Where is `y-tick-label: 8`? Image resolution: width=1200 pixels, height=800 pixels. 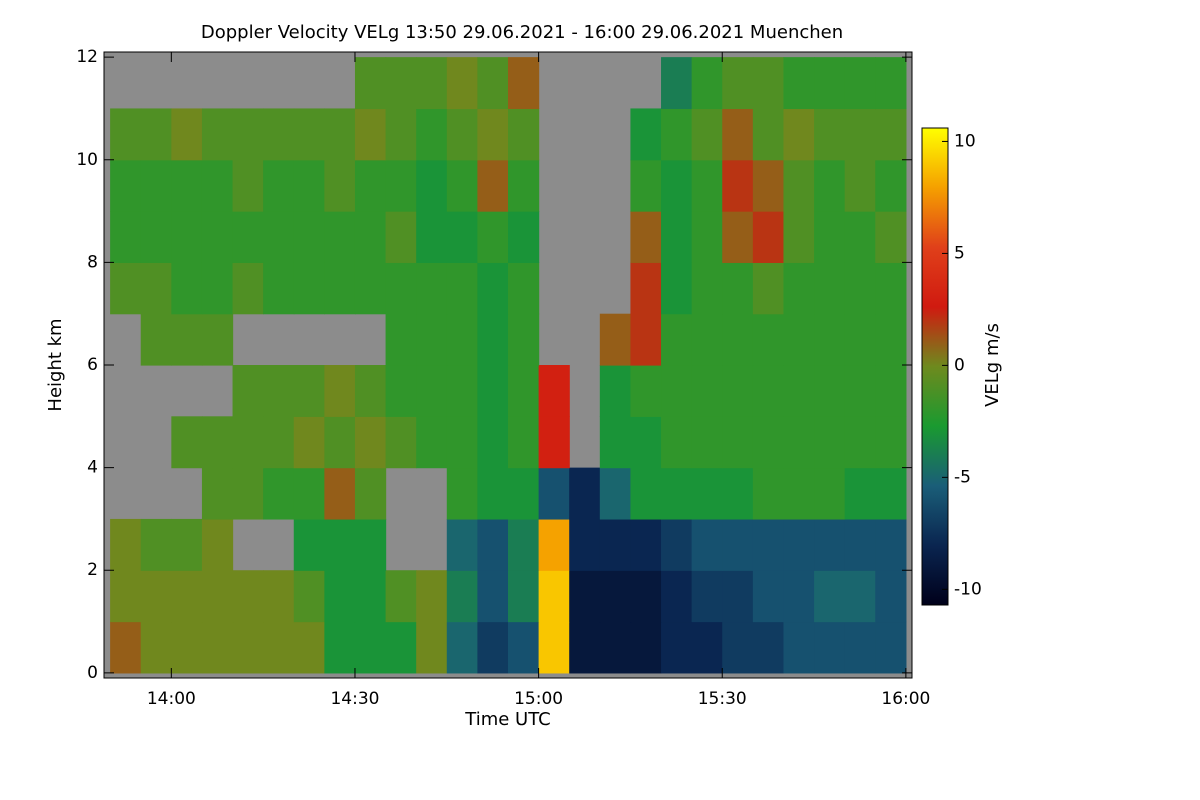
y-tick-label: 8 is located at coordinates (92, 262).